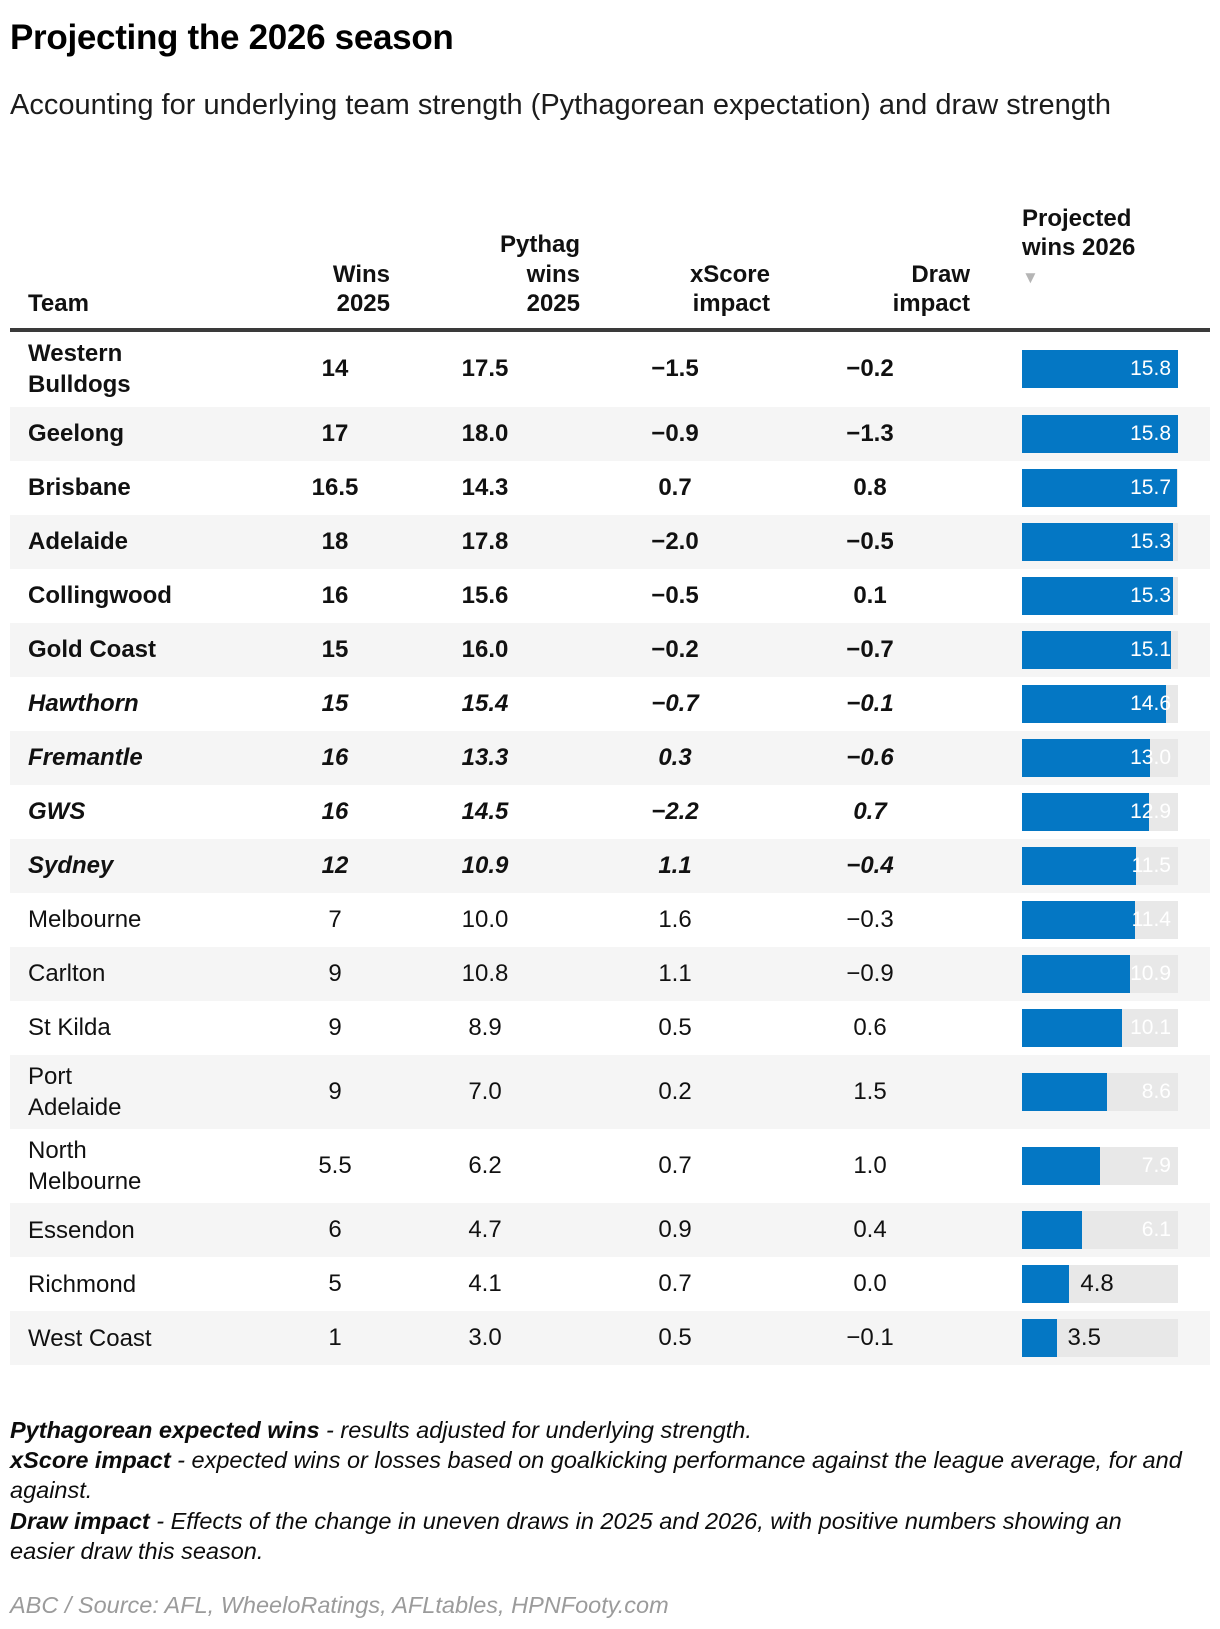  Describe the element at coordinates (870, 1027) in the screenshot. I see `draw-impact-value: 0.6` at that location.